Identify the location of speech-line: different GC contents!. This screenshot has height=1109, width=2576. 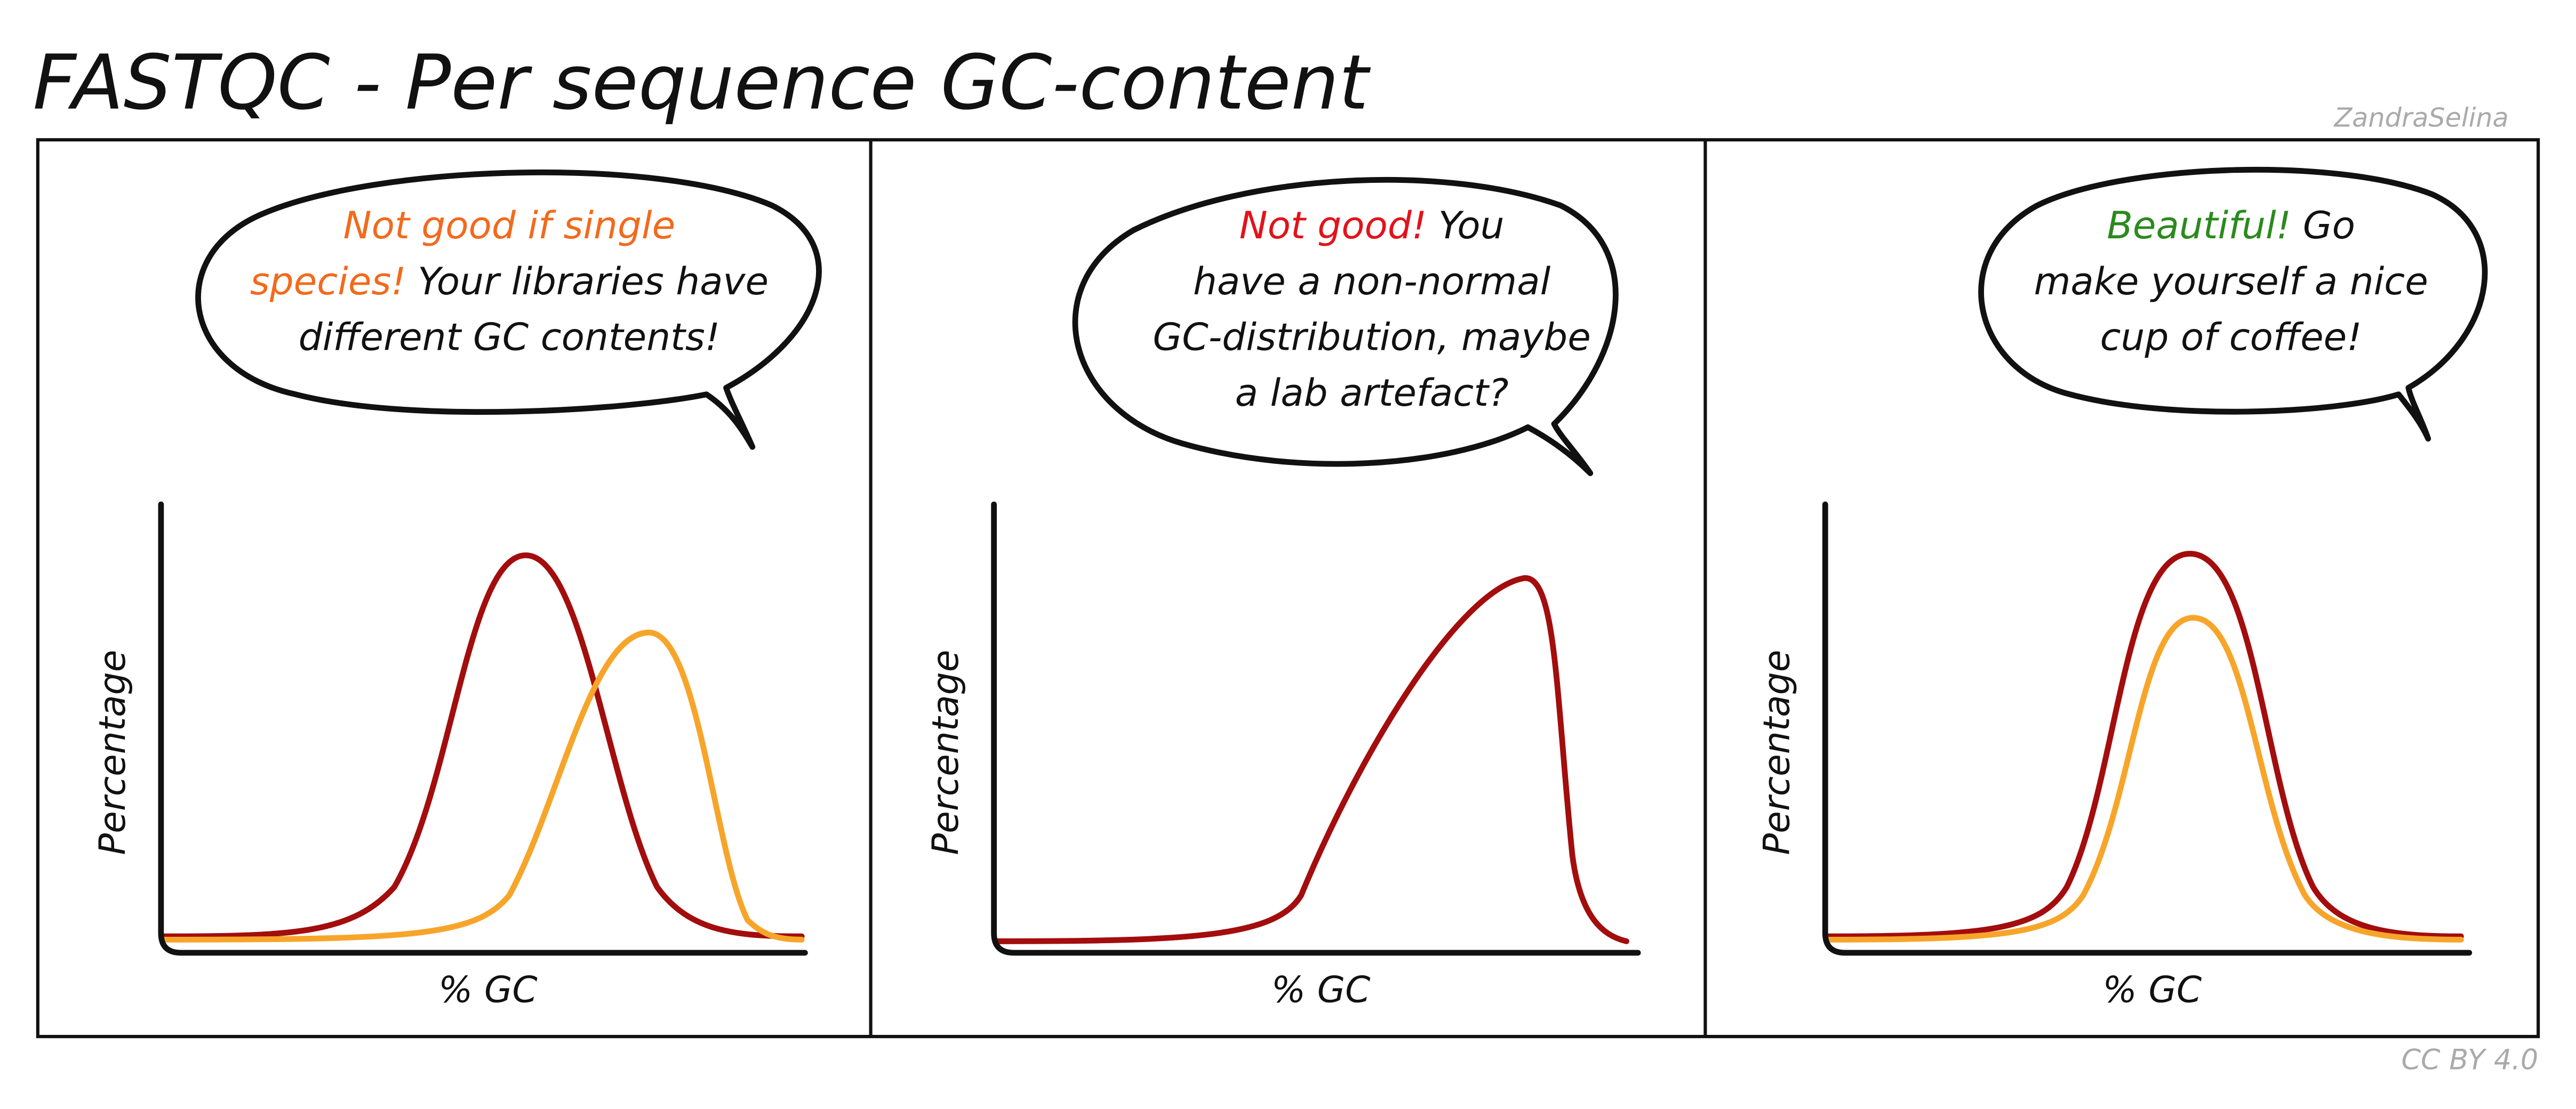
(510, 337).